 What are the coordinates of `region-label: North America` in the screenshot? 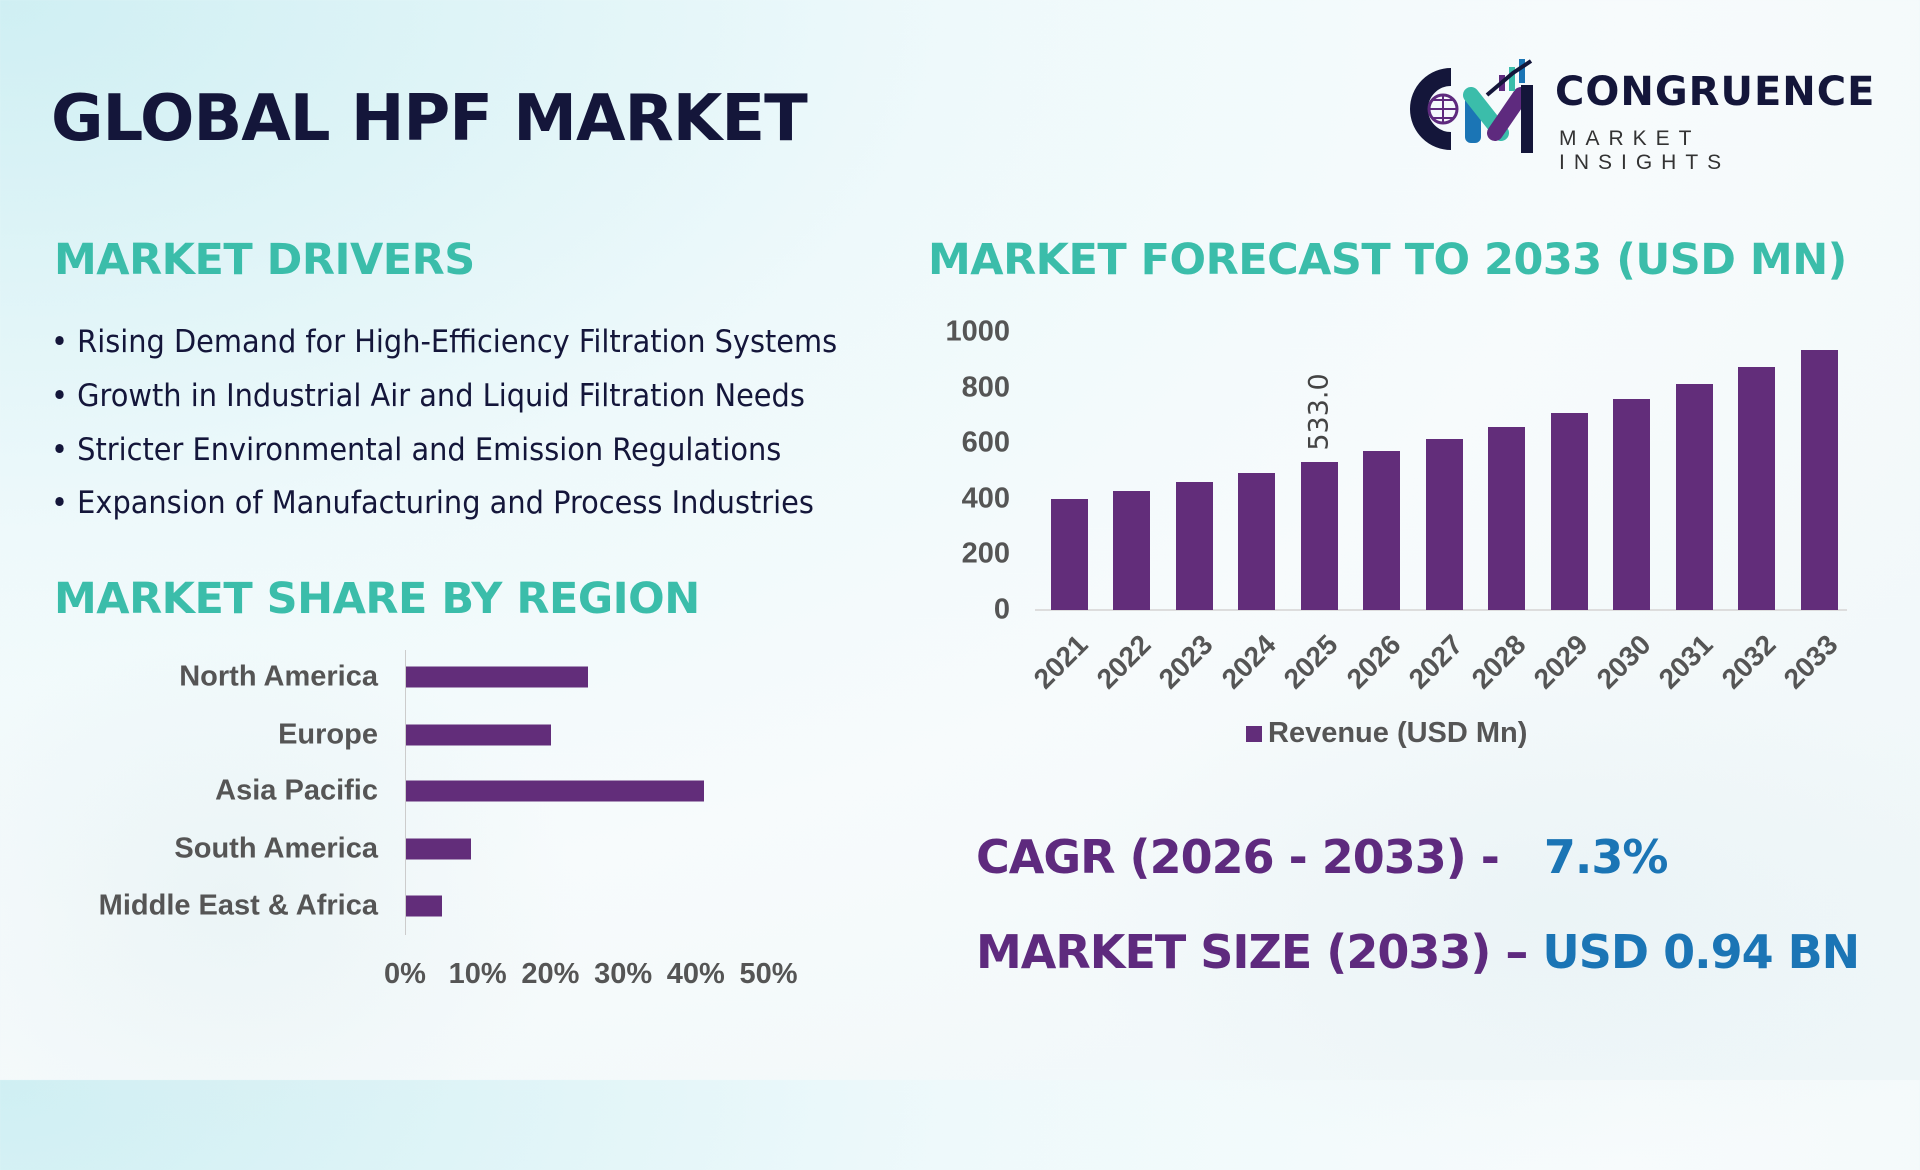 It's located at (278, 676).